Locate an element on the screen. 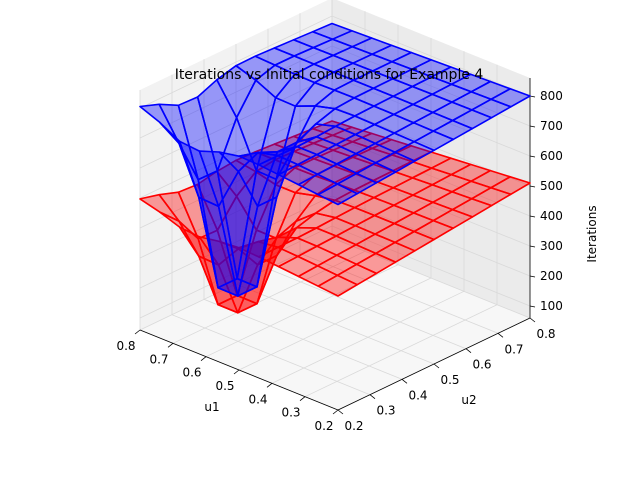 The width and height of the screenshot is (640, 480). y-tick-label: 0.4 is located at coordinates (417, 395).